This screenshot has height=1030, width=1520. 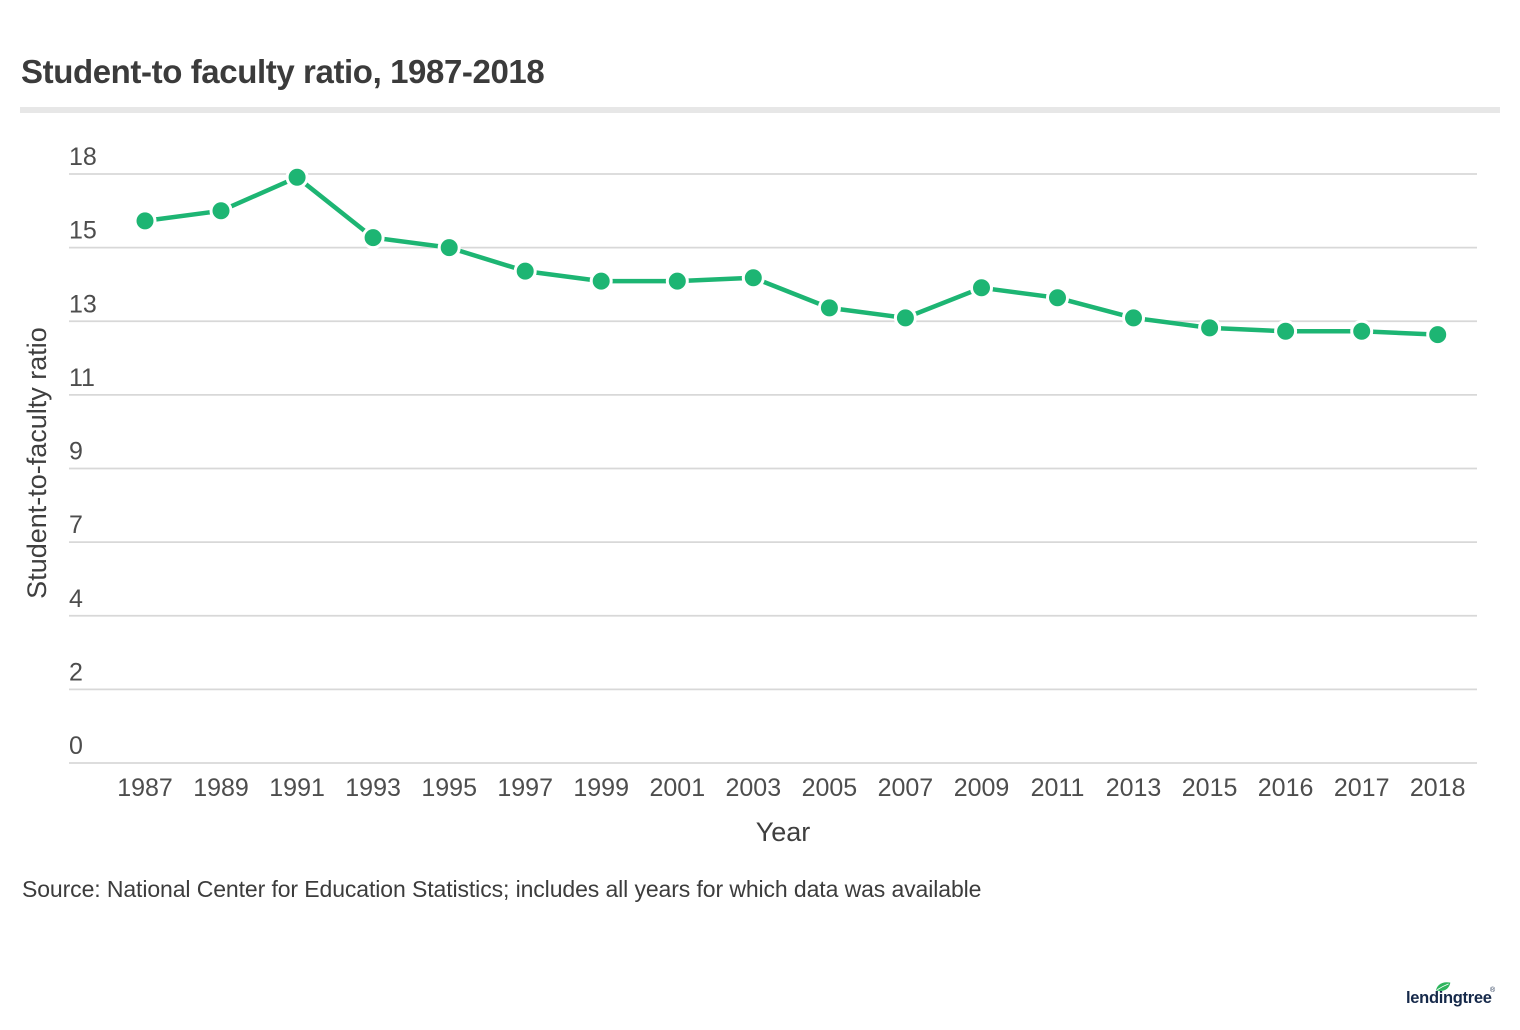 What do you see at coordinates (1438, 788) in the screenshot?
I see `x-tick-label: 2018` at bounding box center [1438, 788].